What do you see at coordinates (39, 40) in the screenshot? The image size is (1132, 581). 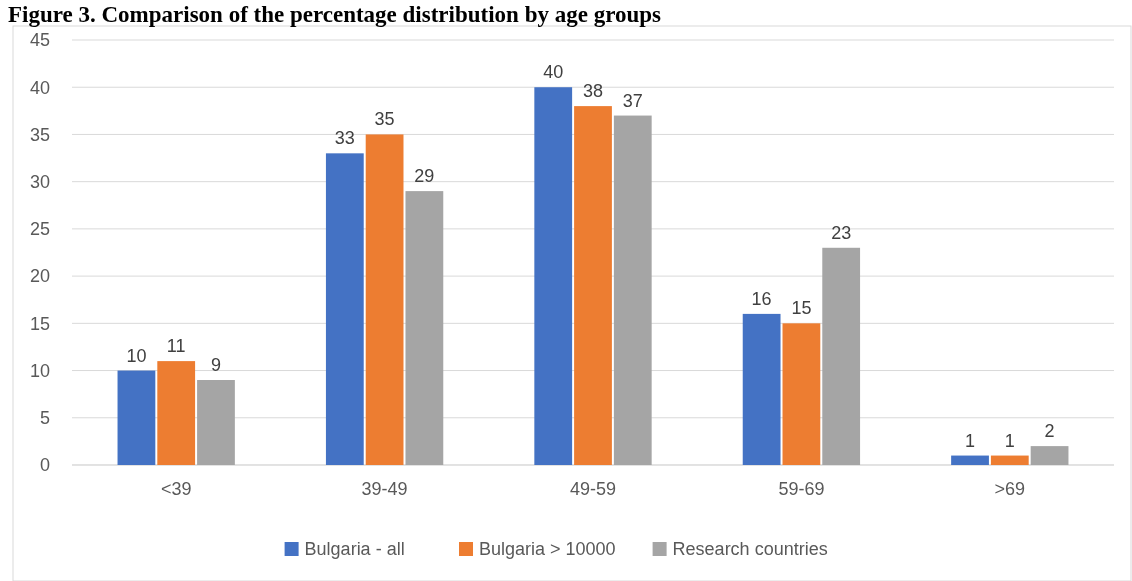 I see `y-tick-label: 45` at bounding box center [39, 40].